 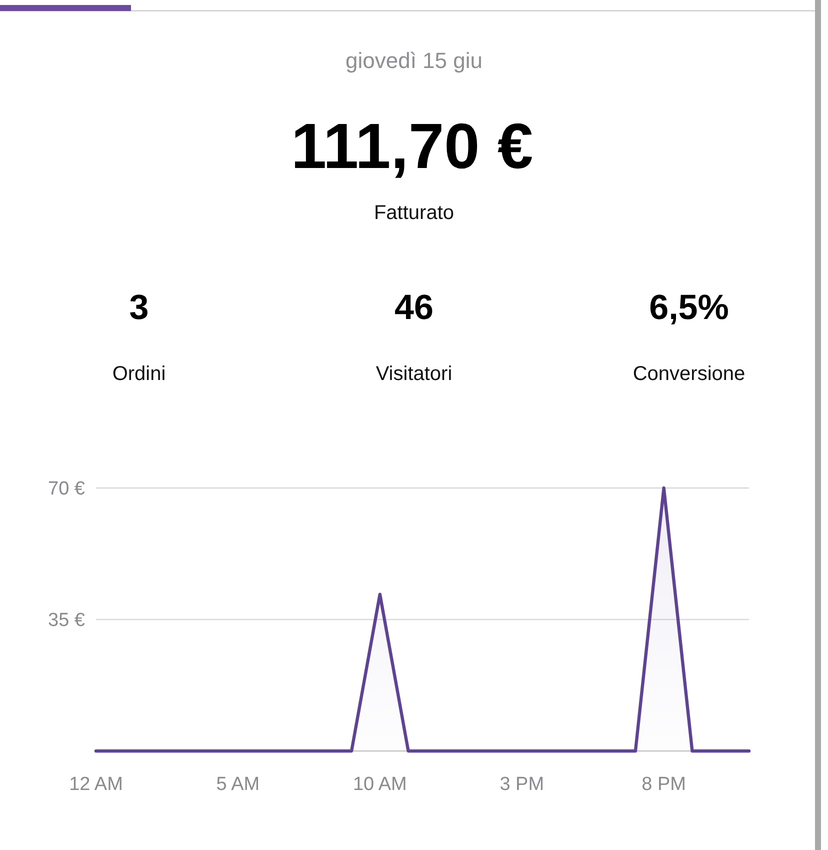 I want to click on x-tick-label: 3 PM, so click(x=522, y=784).